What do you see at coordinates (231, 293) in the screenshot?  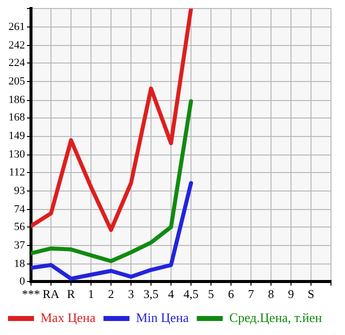 I see `x-tick-label: 6` at bounding box center [231, 293].